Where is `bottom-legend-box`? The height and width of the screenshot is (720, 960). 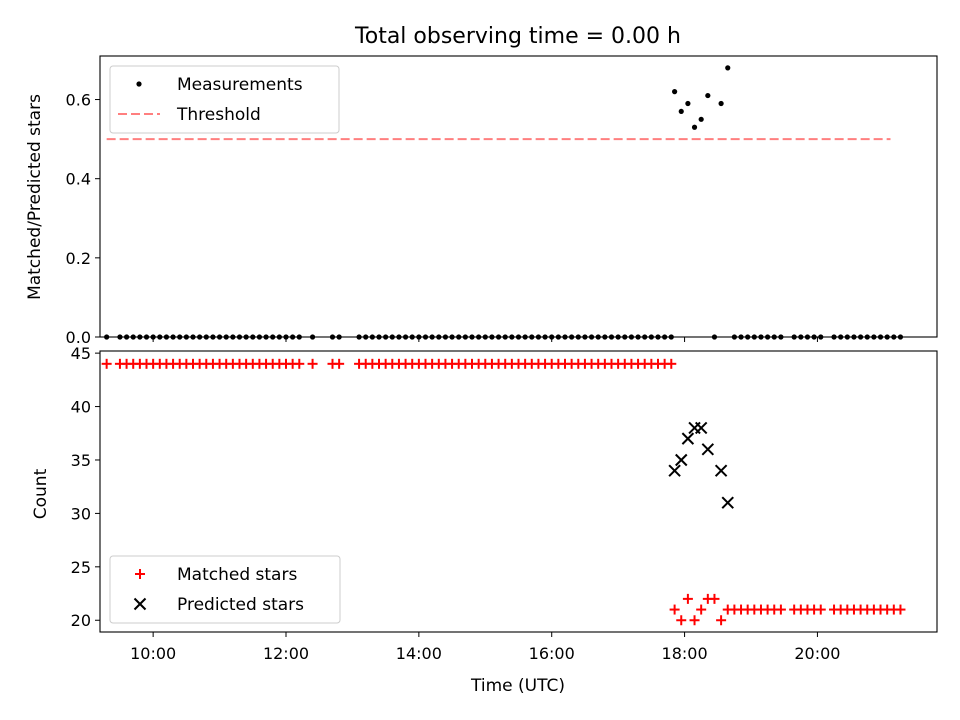 bottom-legend-box is located at coordinates (225, 589).